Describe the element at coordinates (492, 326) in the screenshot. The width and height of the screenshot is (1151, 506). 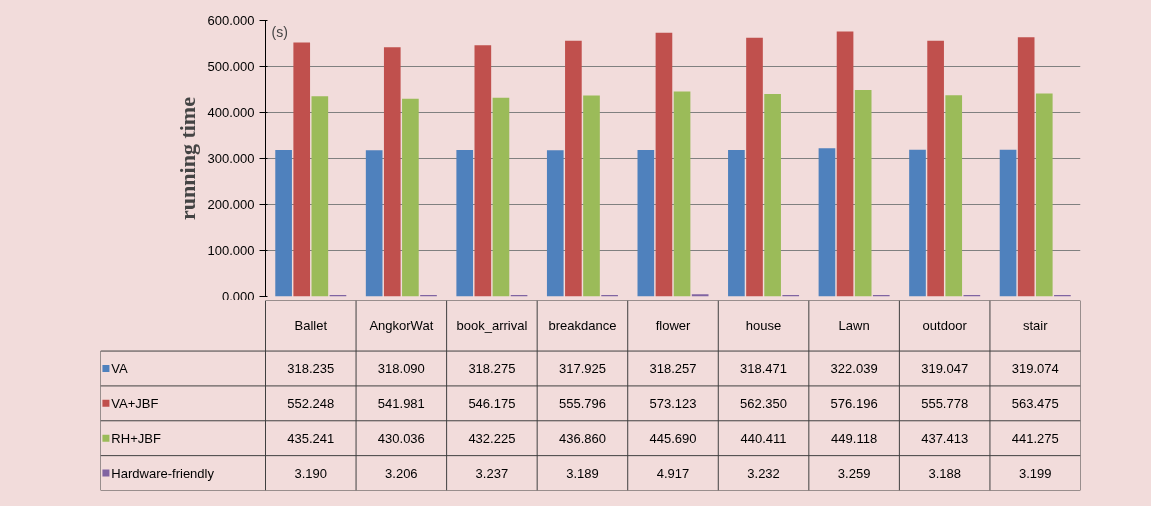
I see `x-tick-label: book_arrival` at that location.